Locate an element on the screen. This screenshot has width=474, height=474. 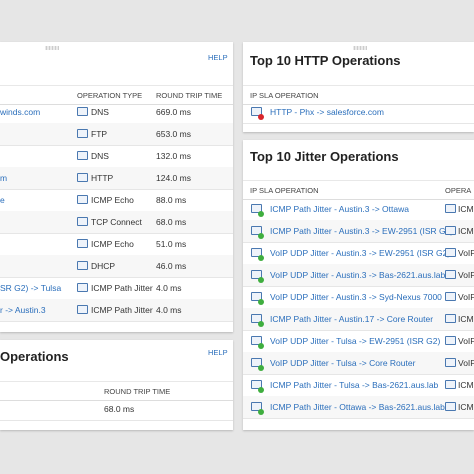
column-header: OPERATION TYPE is located at coordinates (110, 95).